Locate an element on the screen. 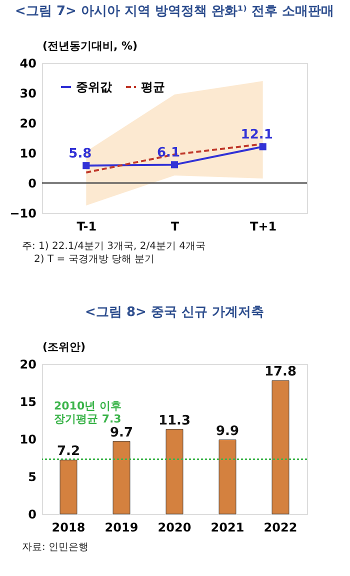  chart-title: <그림 7> 아시아 지역 방역정책 완화¹⁾ 전후 소매판매 is located at coordinates (174, 11).